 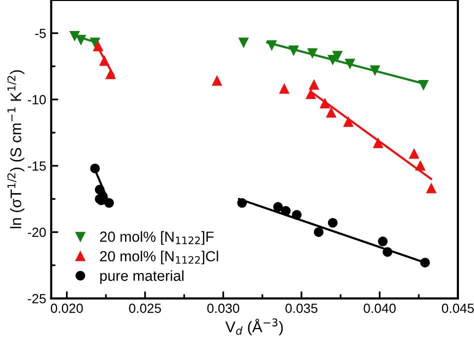 I want to click on y-tick-label: -5, so click(x=40, y=33).